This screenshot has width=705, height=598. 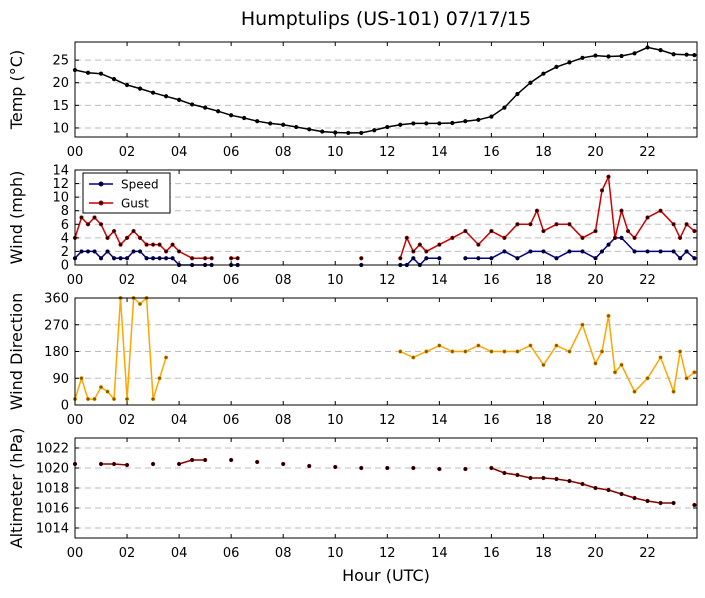 I want to click on y-tick-label: 180, so click(x=56, y=352).